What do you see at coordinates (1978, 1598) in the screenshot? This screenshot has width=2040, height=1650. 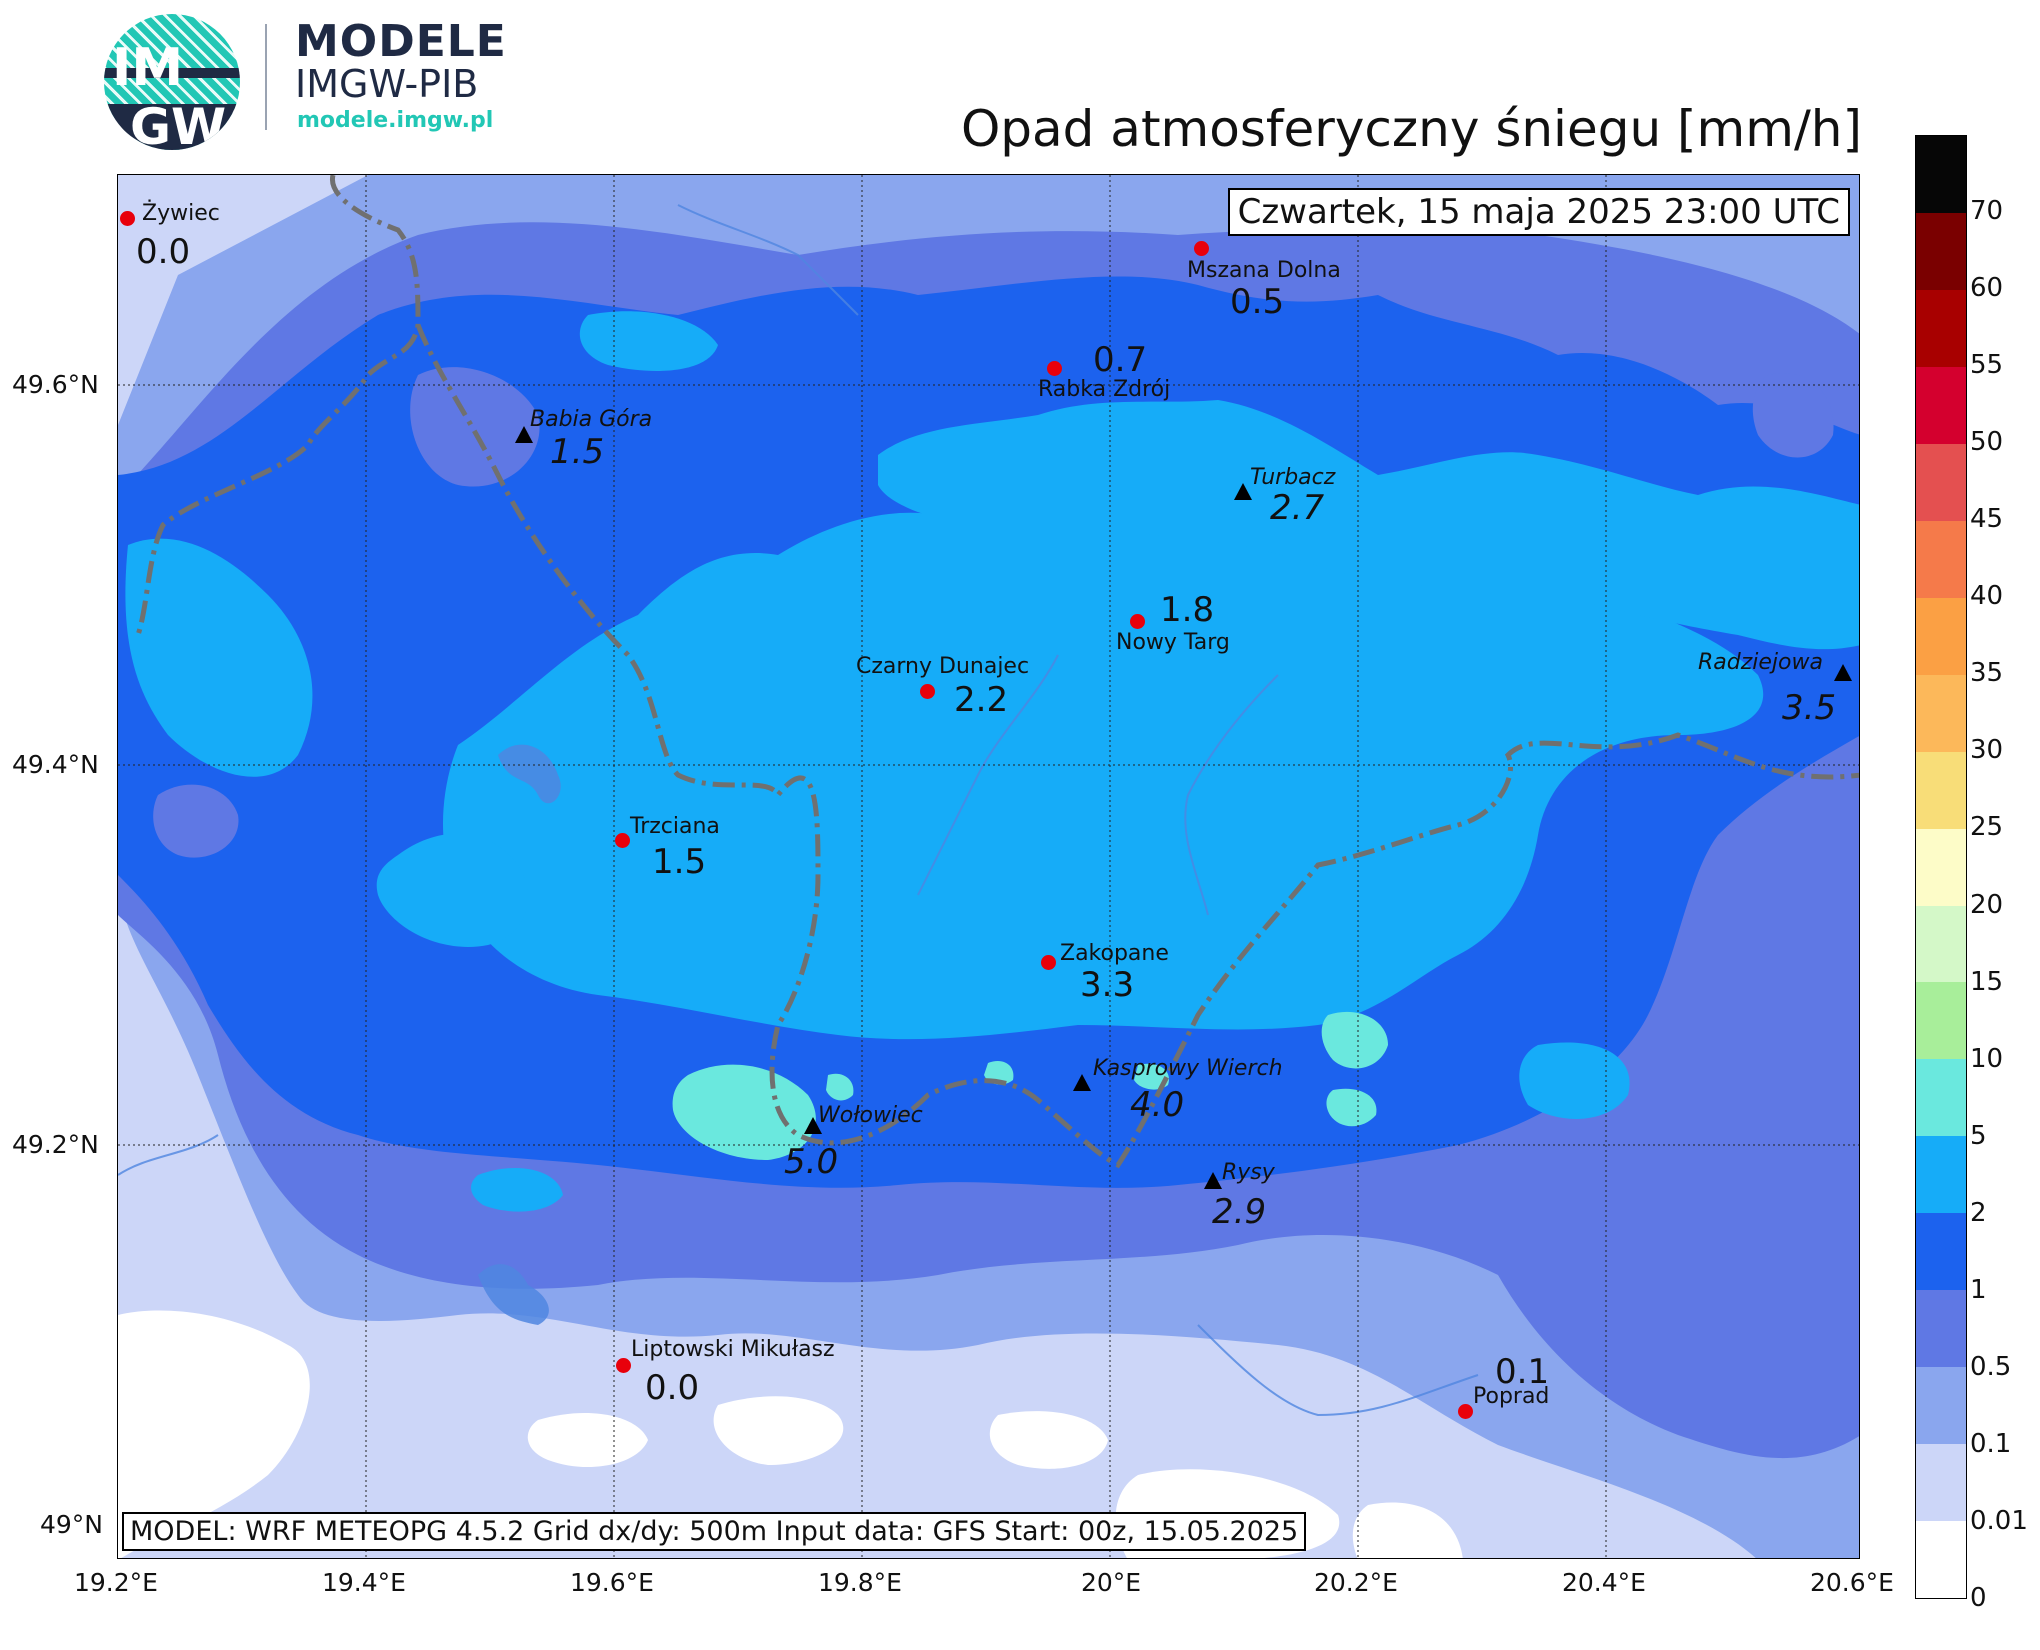 I see `colorbar-label-0: 0` at bounding box center [1978, 1598].